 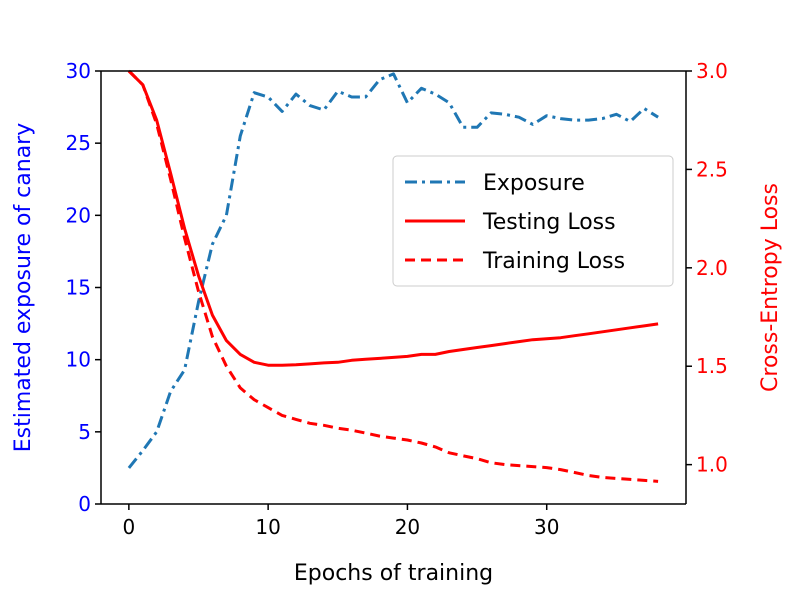 I want to click on x-axis-label: Epochs of training, so click(x=393, y=573).